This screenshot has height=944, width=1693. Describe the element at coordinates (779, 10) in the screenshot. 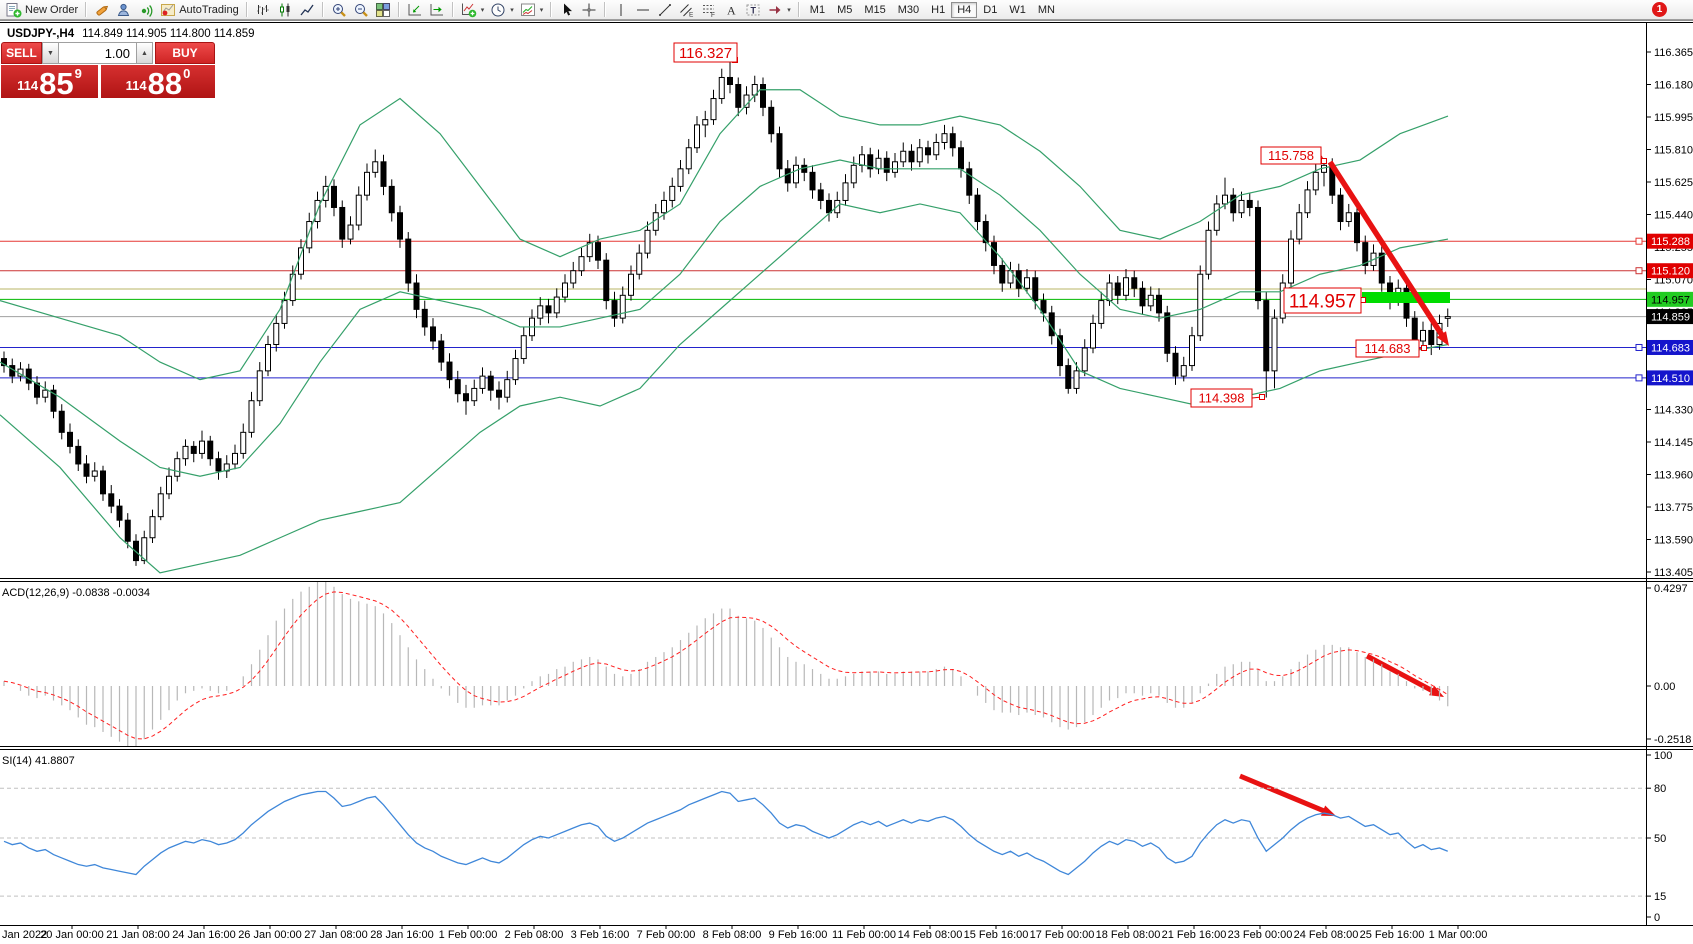

I see `arrows-button: ▾` at that location.